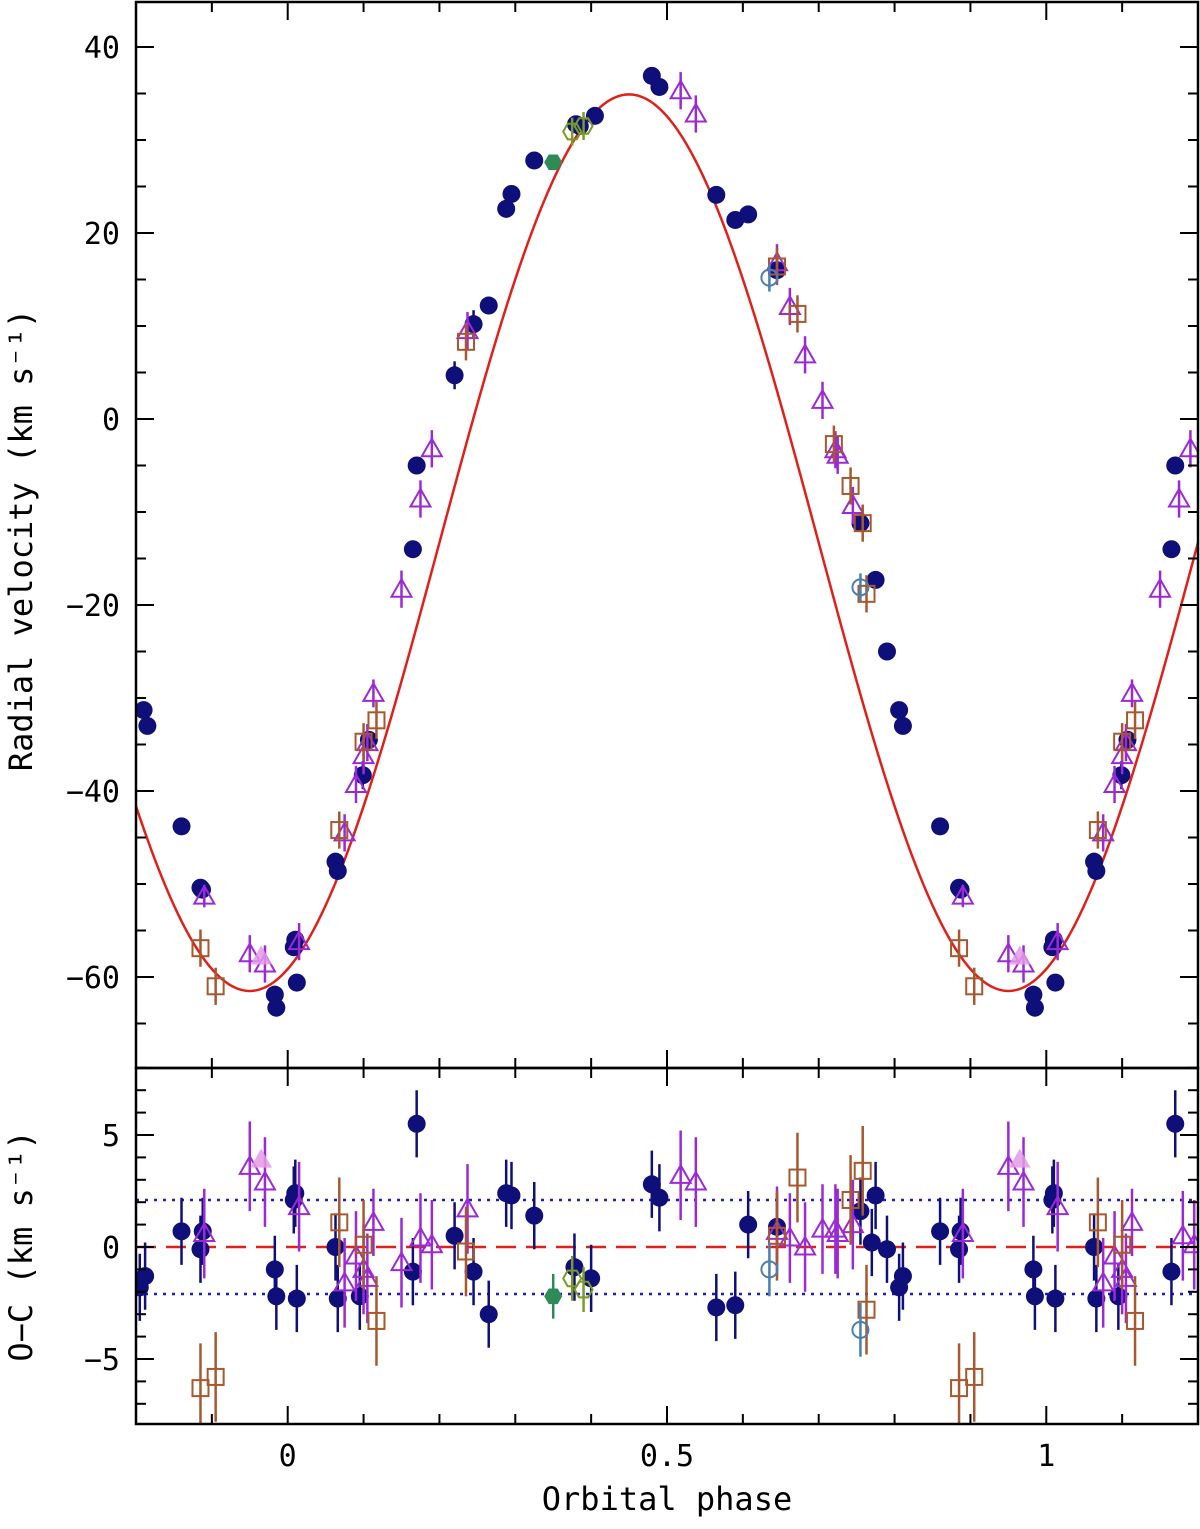 This screenshot has width=1200, height=1529. I want to click on oc-series-hexagon_open, so click(578, 1283).